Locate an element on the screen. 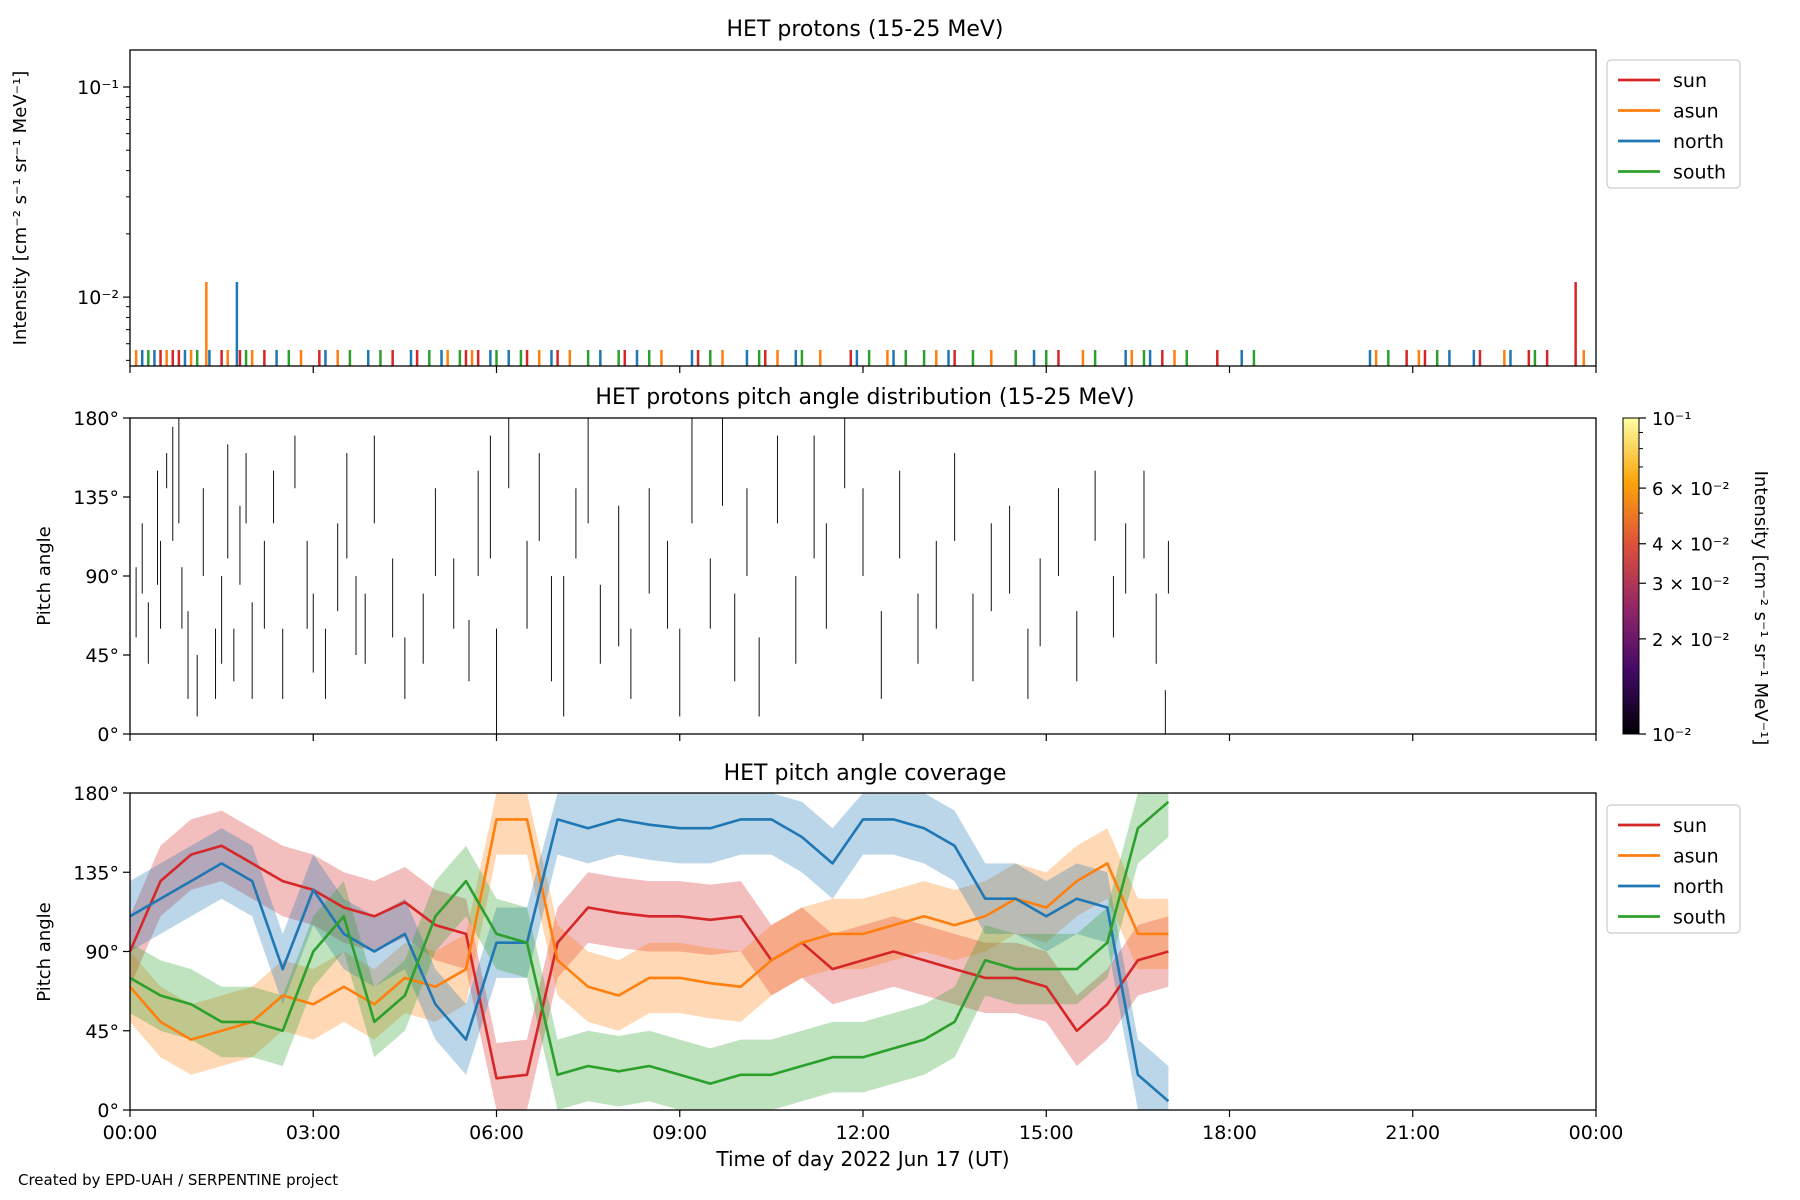  panel3-ytick-label: 135° is located at coordinates (96, 873).